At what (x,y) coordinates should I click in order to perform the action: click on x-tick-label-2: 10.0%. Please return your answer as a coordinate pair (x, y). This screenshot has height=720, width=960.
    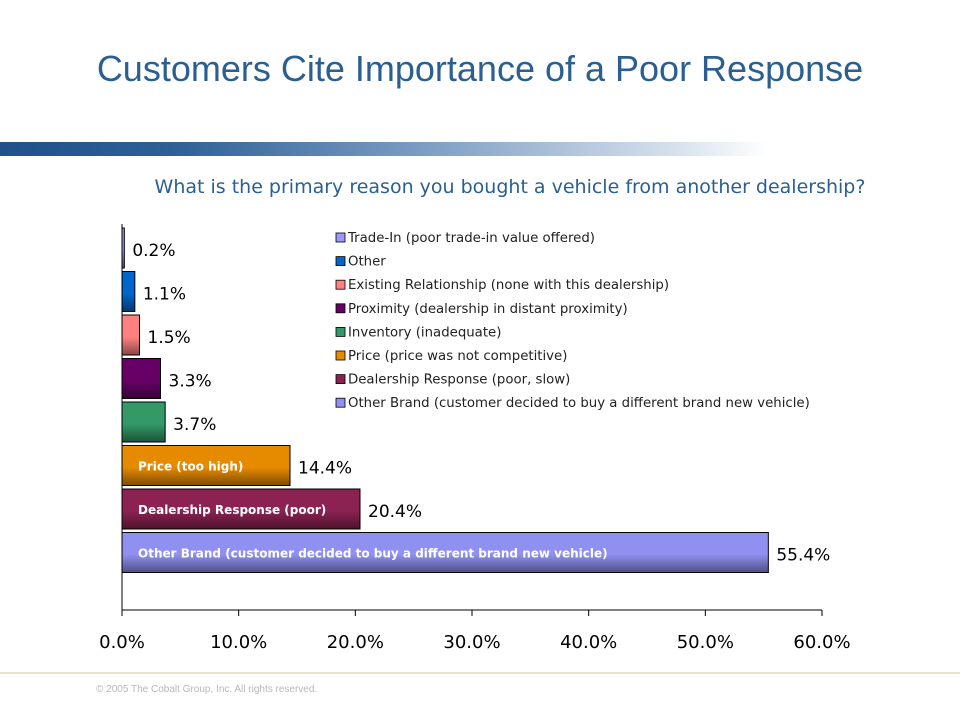
    Looking at the image, I should click on (238, 642).